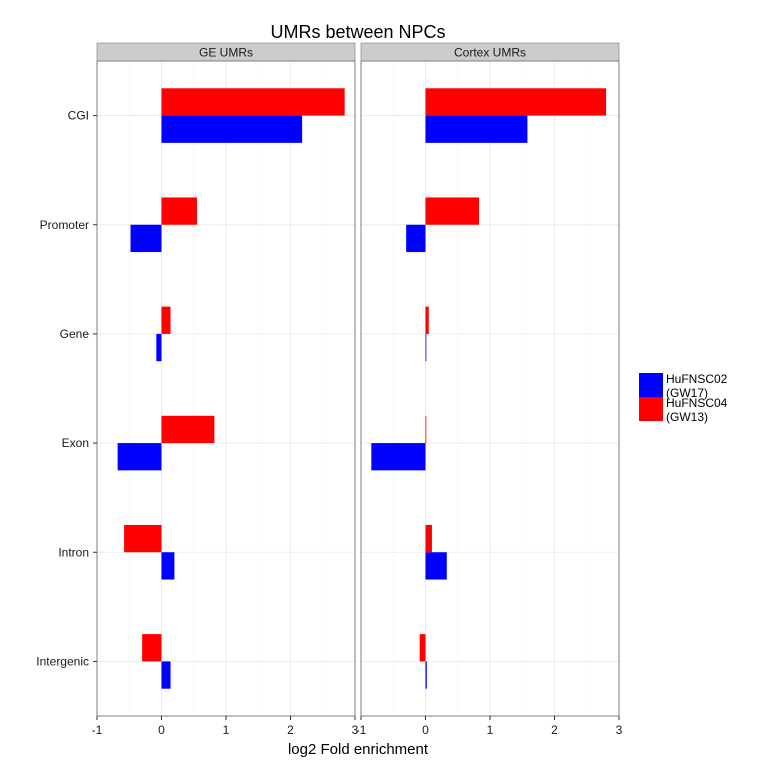 This screenshot has height=768, width=768. I want to click on panel-strip-label: GE UMRs, so click(226, 53).